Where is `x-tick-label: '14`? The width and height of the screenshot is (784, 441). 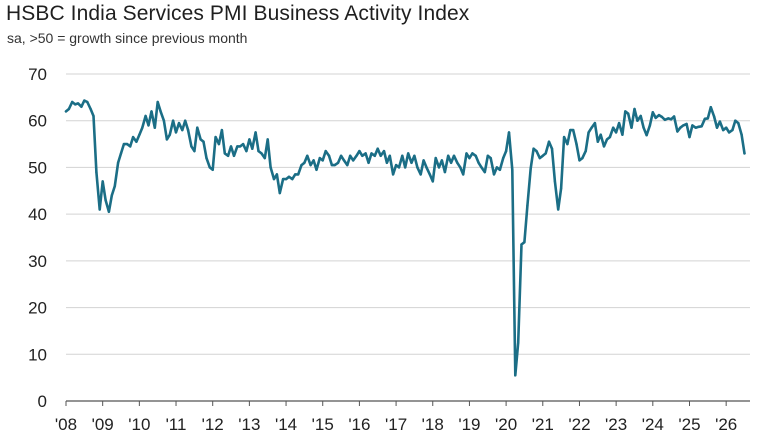 x-tick-label: '14 is located at coordinates (286, 424).